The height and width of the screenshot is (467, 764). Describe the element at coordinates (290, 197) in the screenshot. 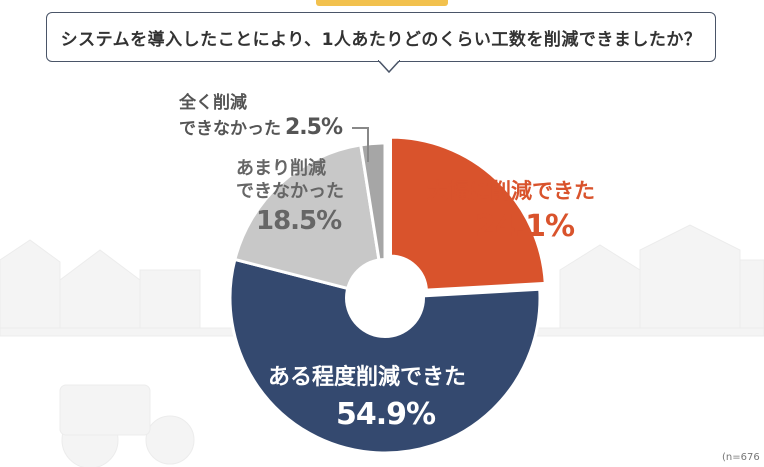

I see `slice-label-not-much: あまり削減 できなかった 18.5%` at that location.